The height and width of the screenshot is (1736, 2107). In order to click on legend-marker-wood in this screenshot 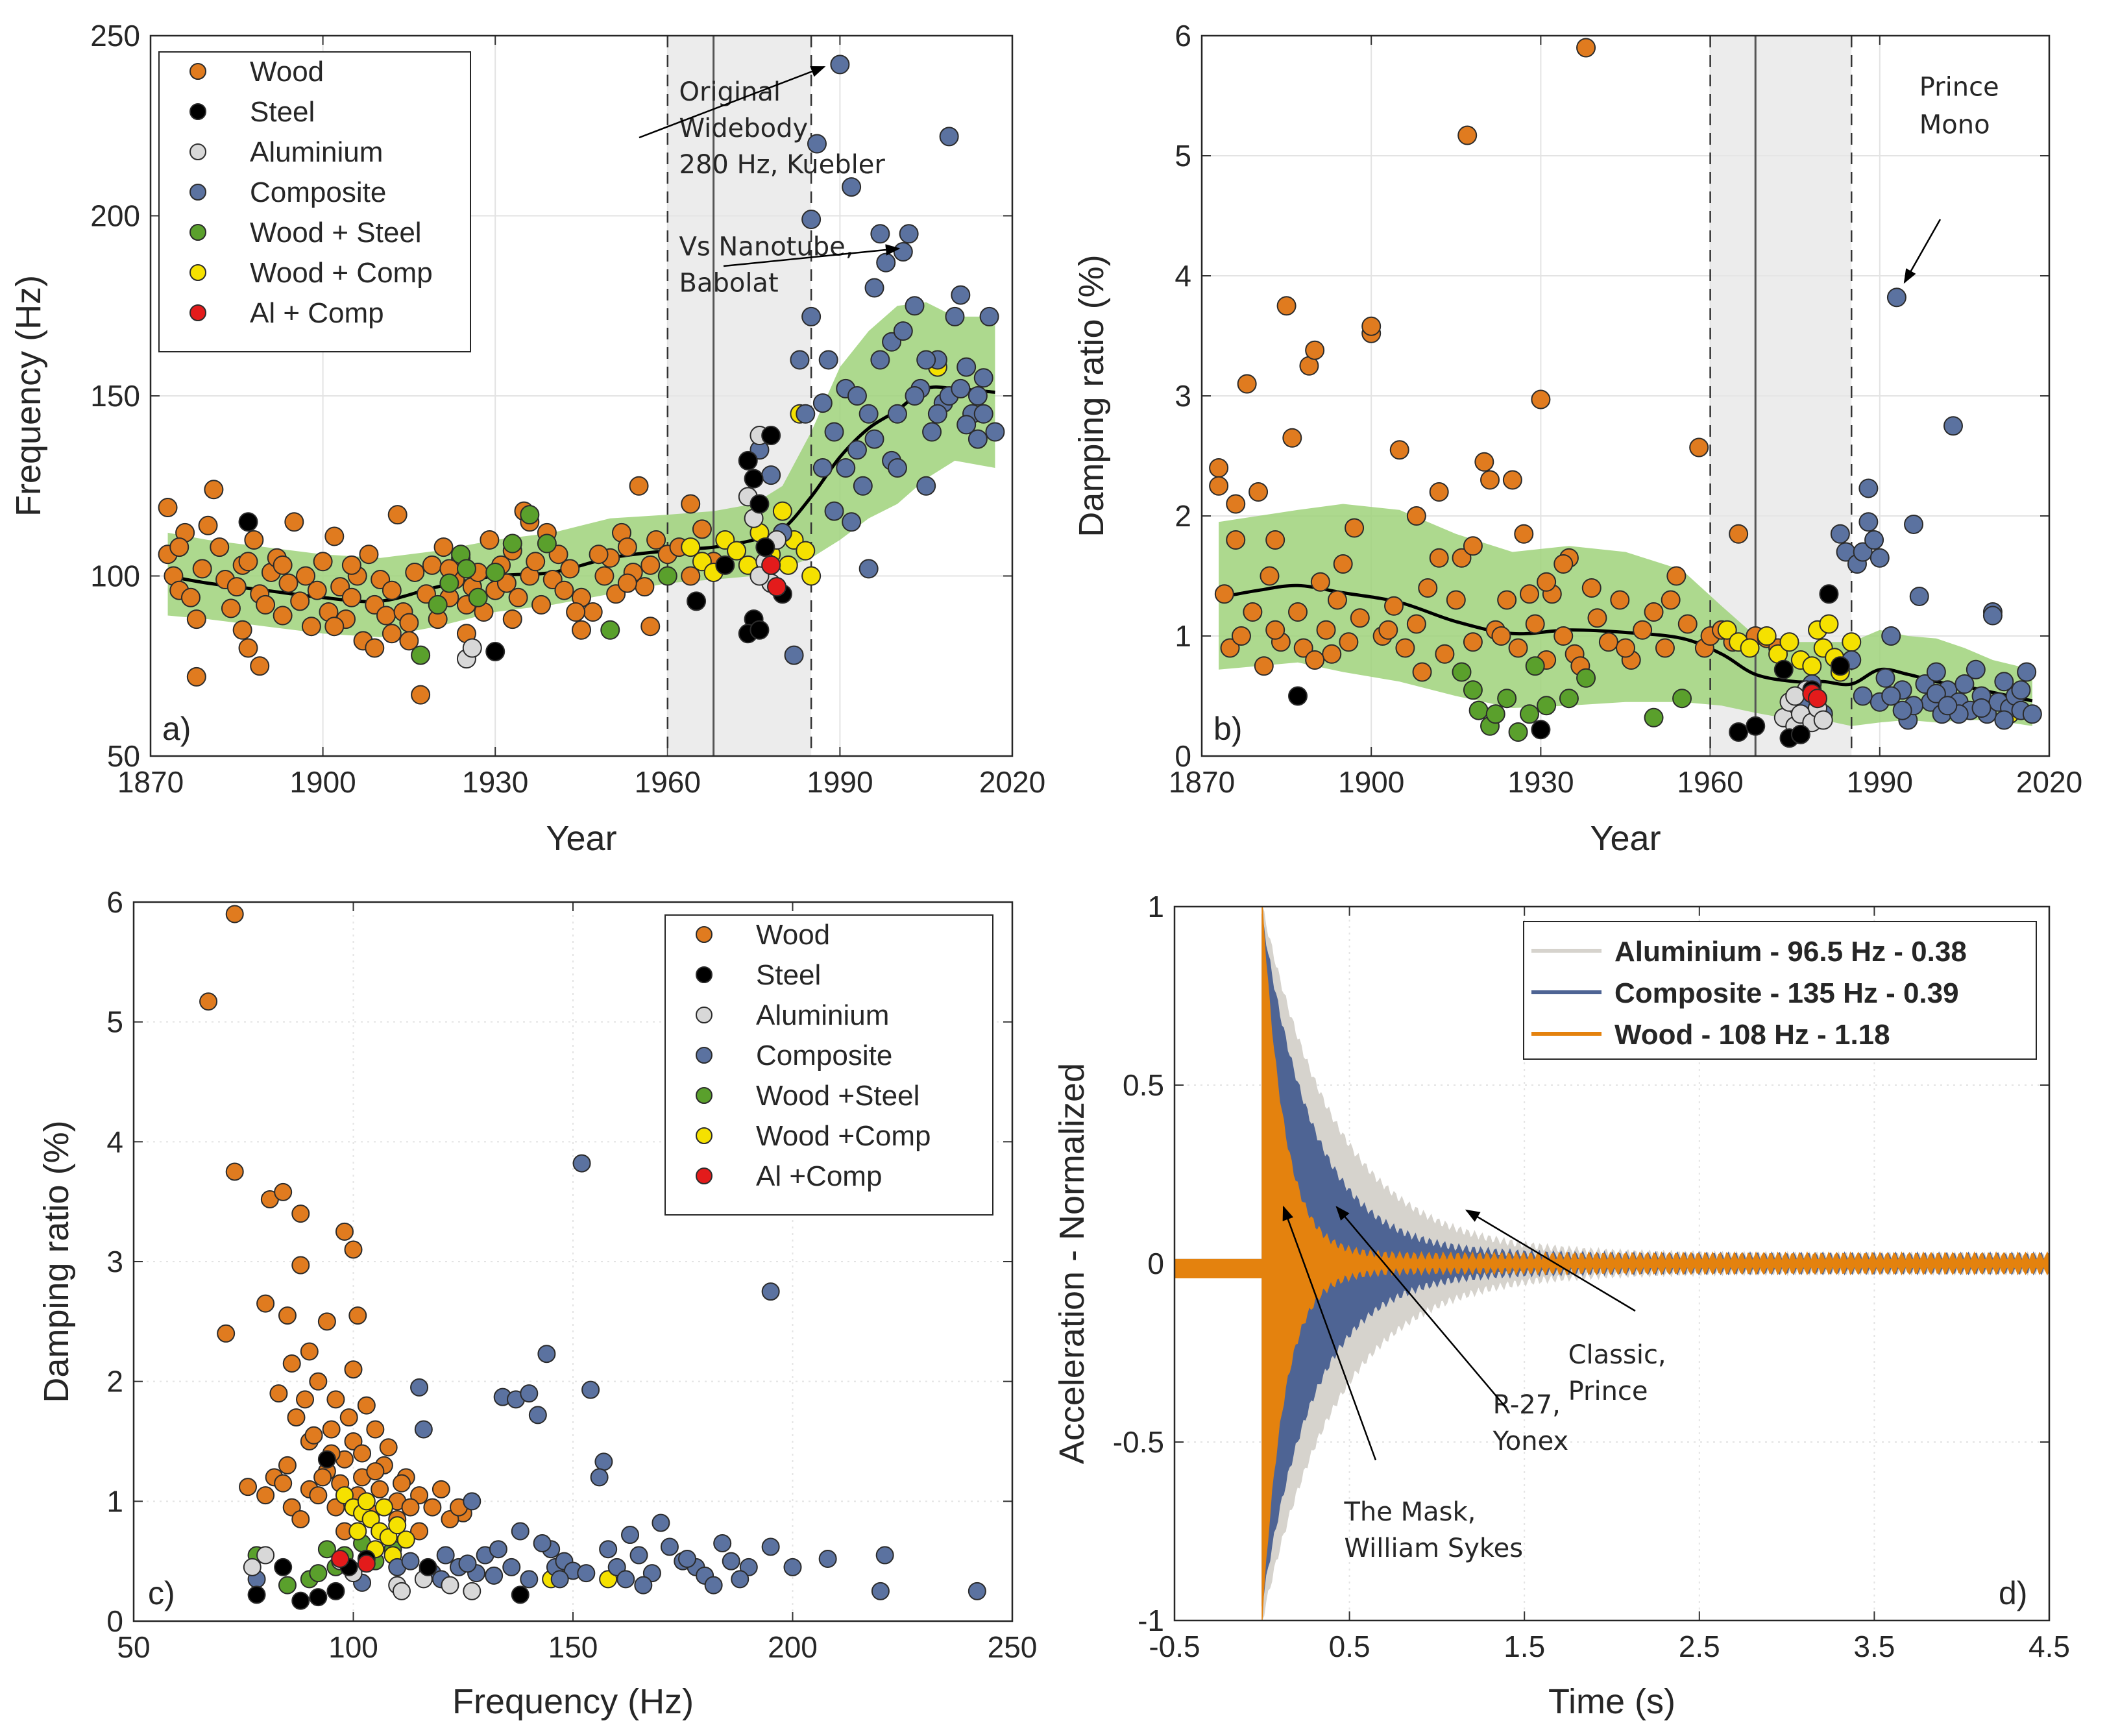, I will do `click(704, 934)`.